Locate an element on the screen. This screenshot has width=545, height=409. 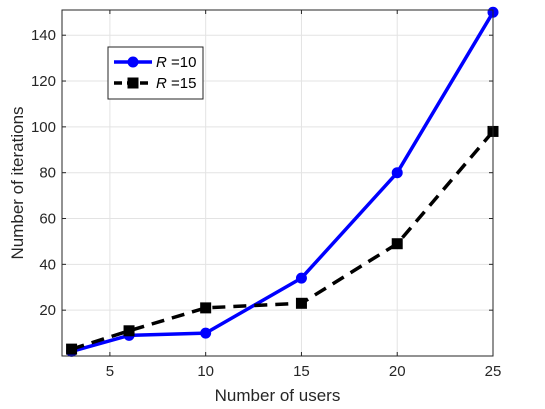
x-tick-label: 20 is located at coordinates (397, 371).